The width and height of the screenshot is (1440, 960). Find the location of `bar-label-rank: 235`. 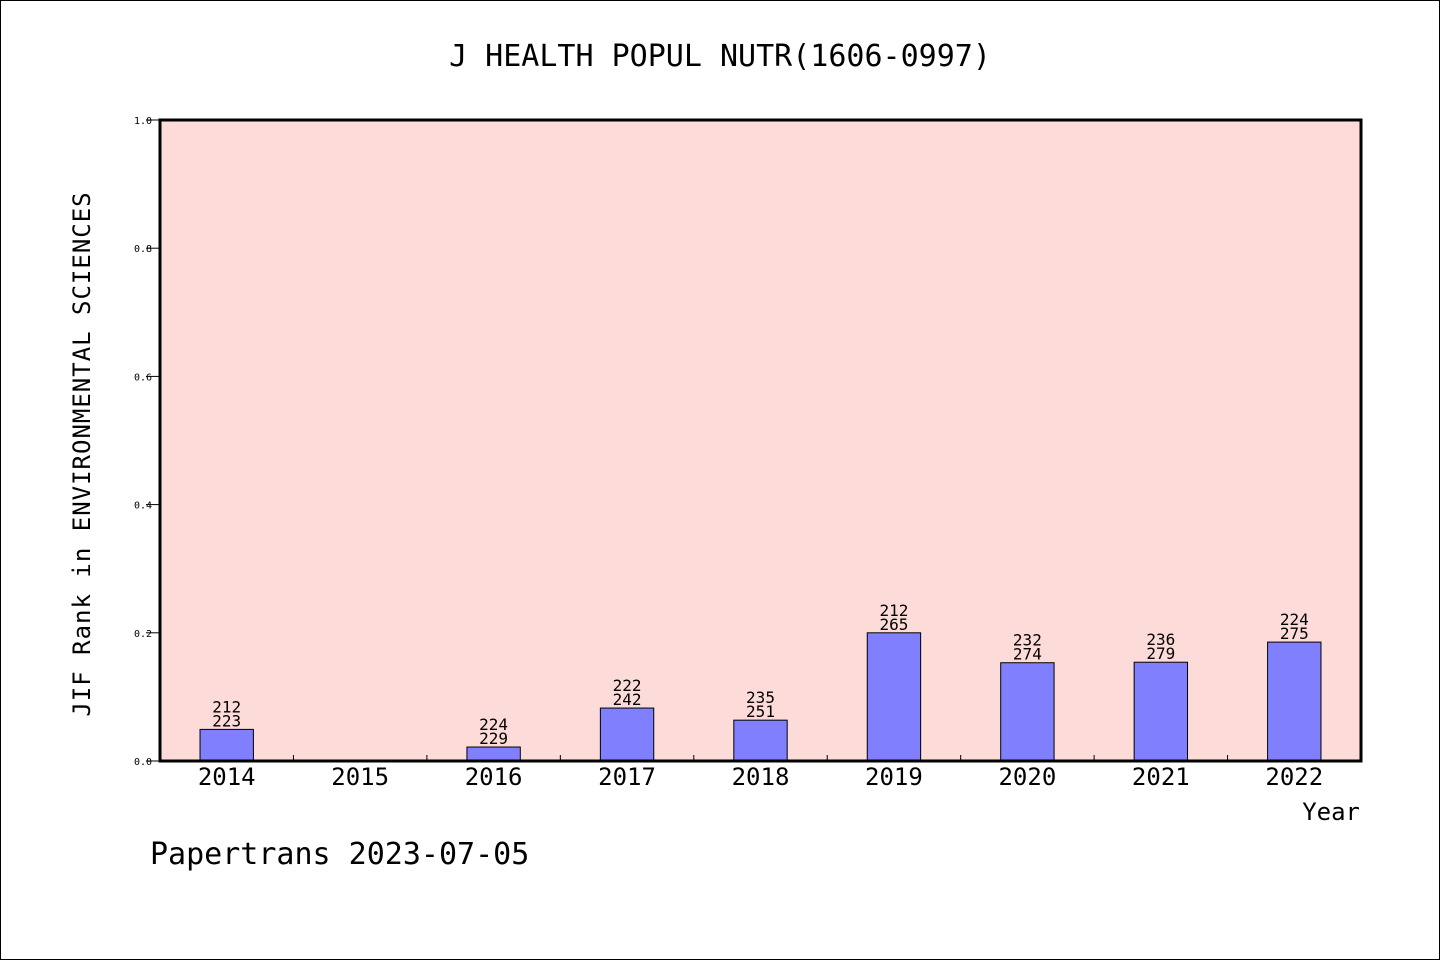

bar-label-rank: 235 is located at coordinates (760, 697).